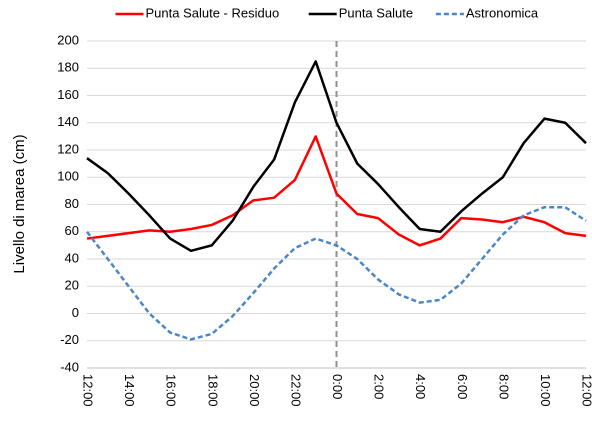  I want to click on y-tick-label: 160, so click(68, 94).